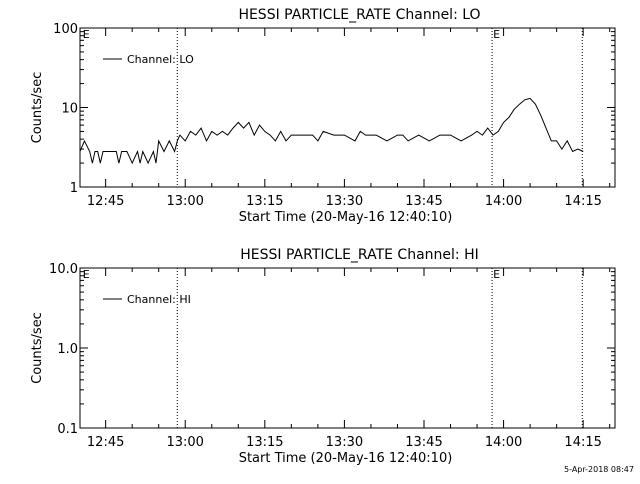 Image resolution: width=640 pixels, height=484 pixels. I want to click on y-tick-label: 0.1, so click(67, 429).